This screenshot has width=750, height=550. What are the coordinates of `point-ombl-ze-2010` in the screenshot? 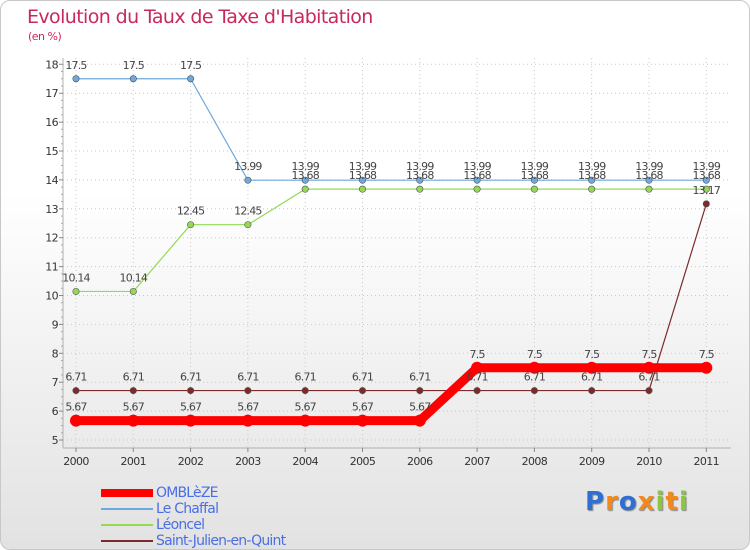 It's located at (649, 367).